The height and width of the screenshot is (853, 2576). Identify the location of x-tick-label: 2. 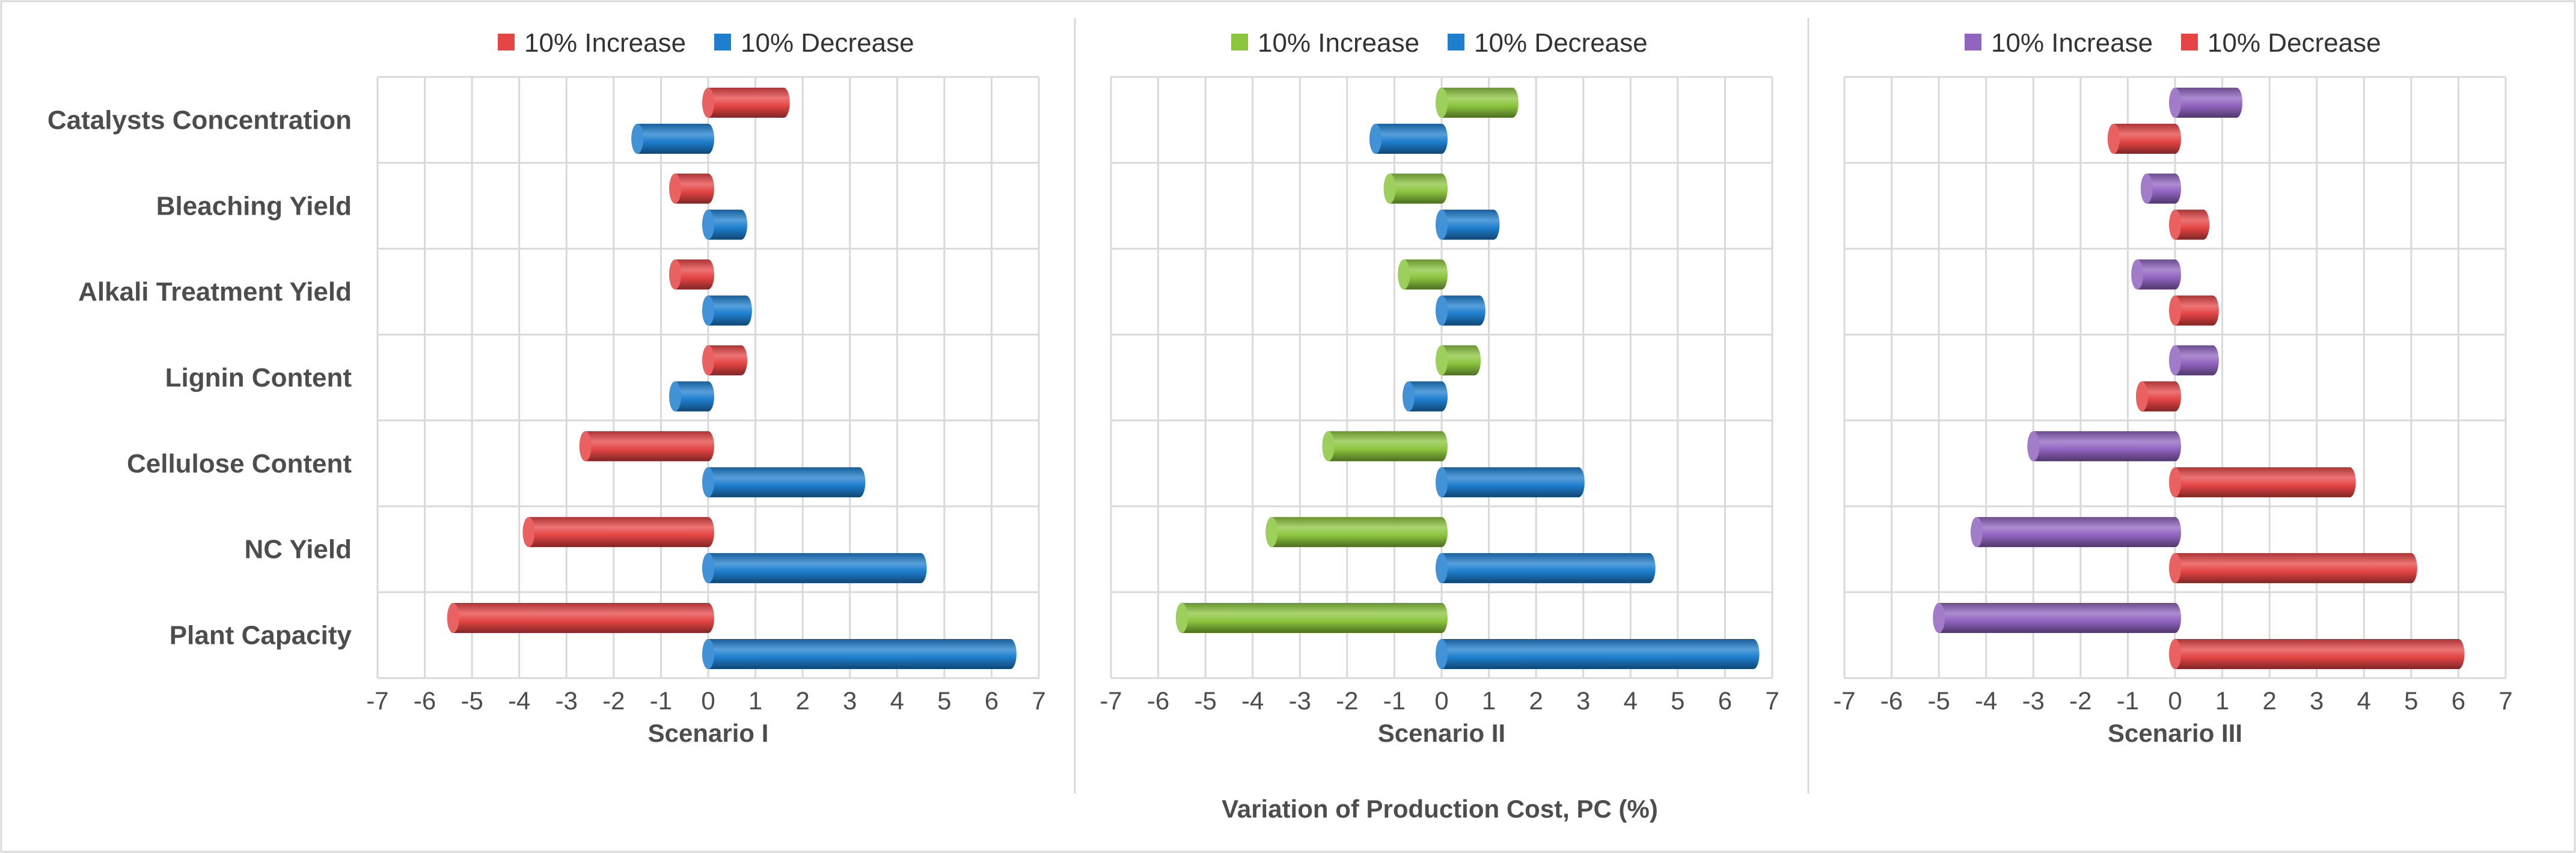
(1536, 700).